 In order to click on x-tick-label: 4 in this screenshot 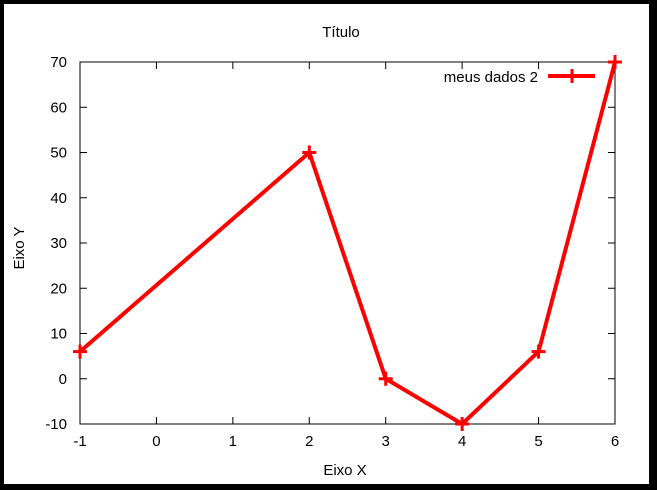, I will do `click(462, 441)`.